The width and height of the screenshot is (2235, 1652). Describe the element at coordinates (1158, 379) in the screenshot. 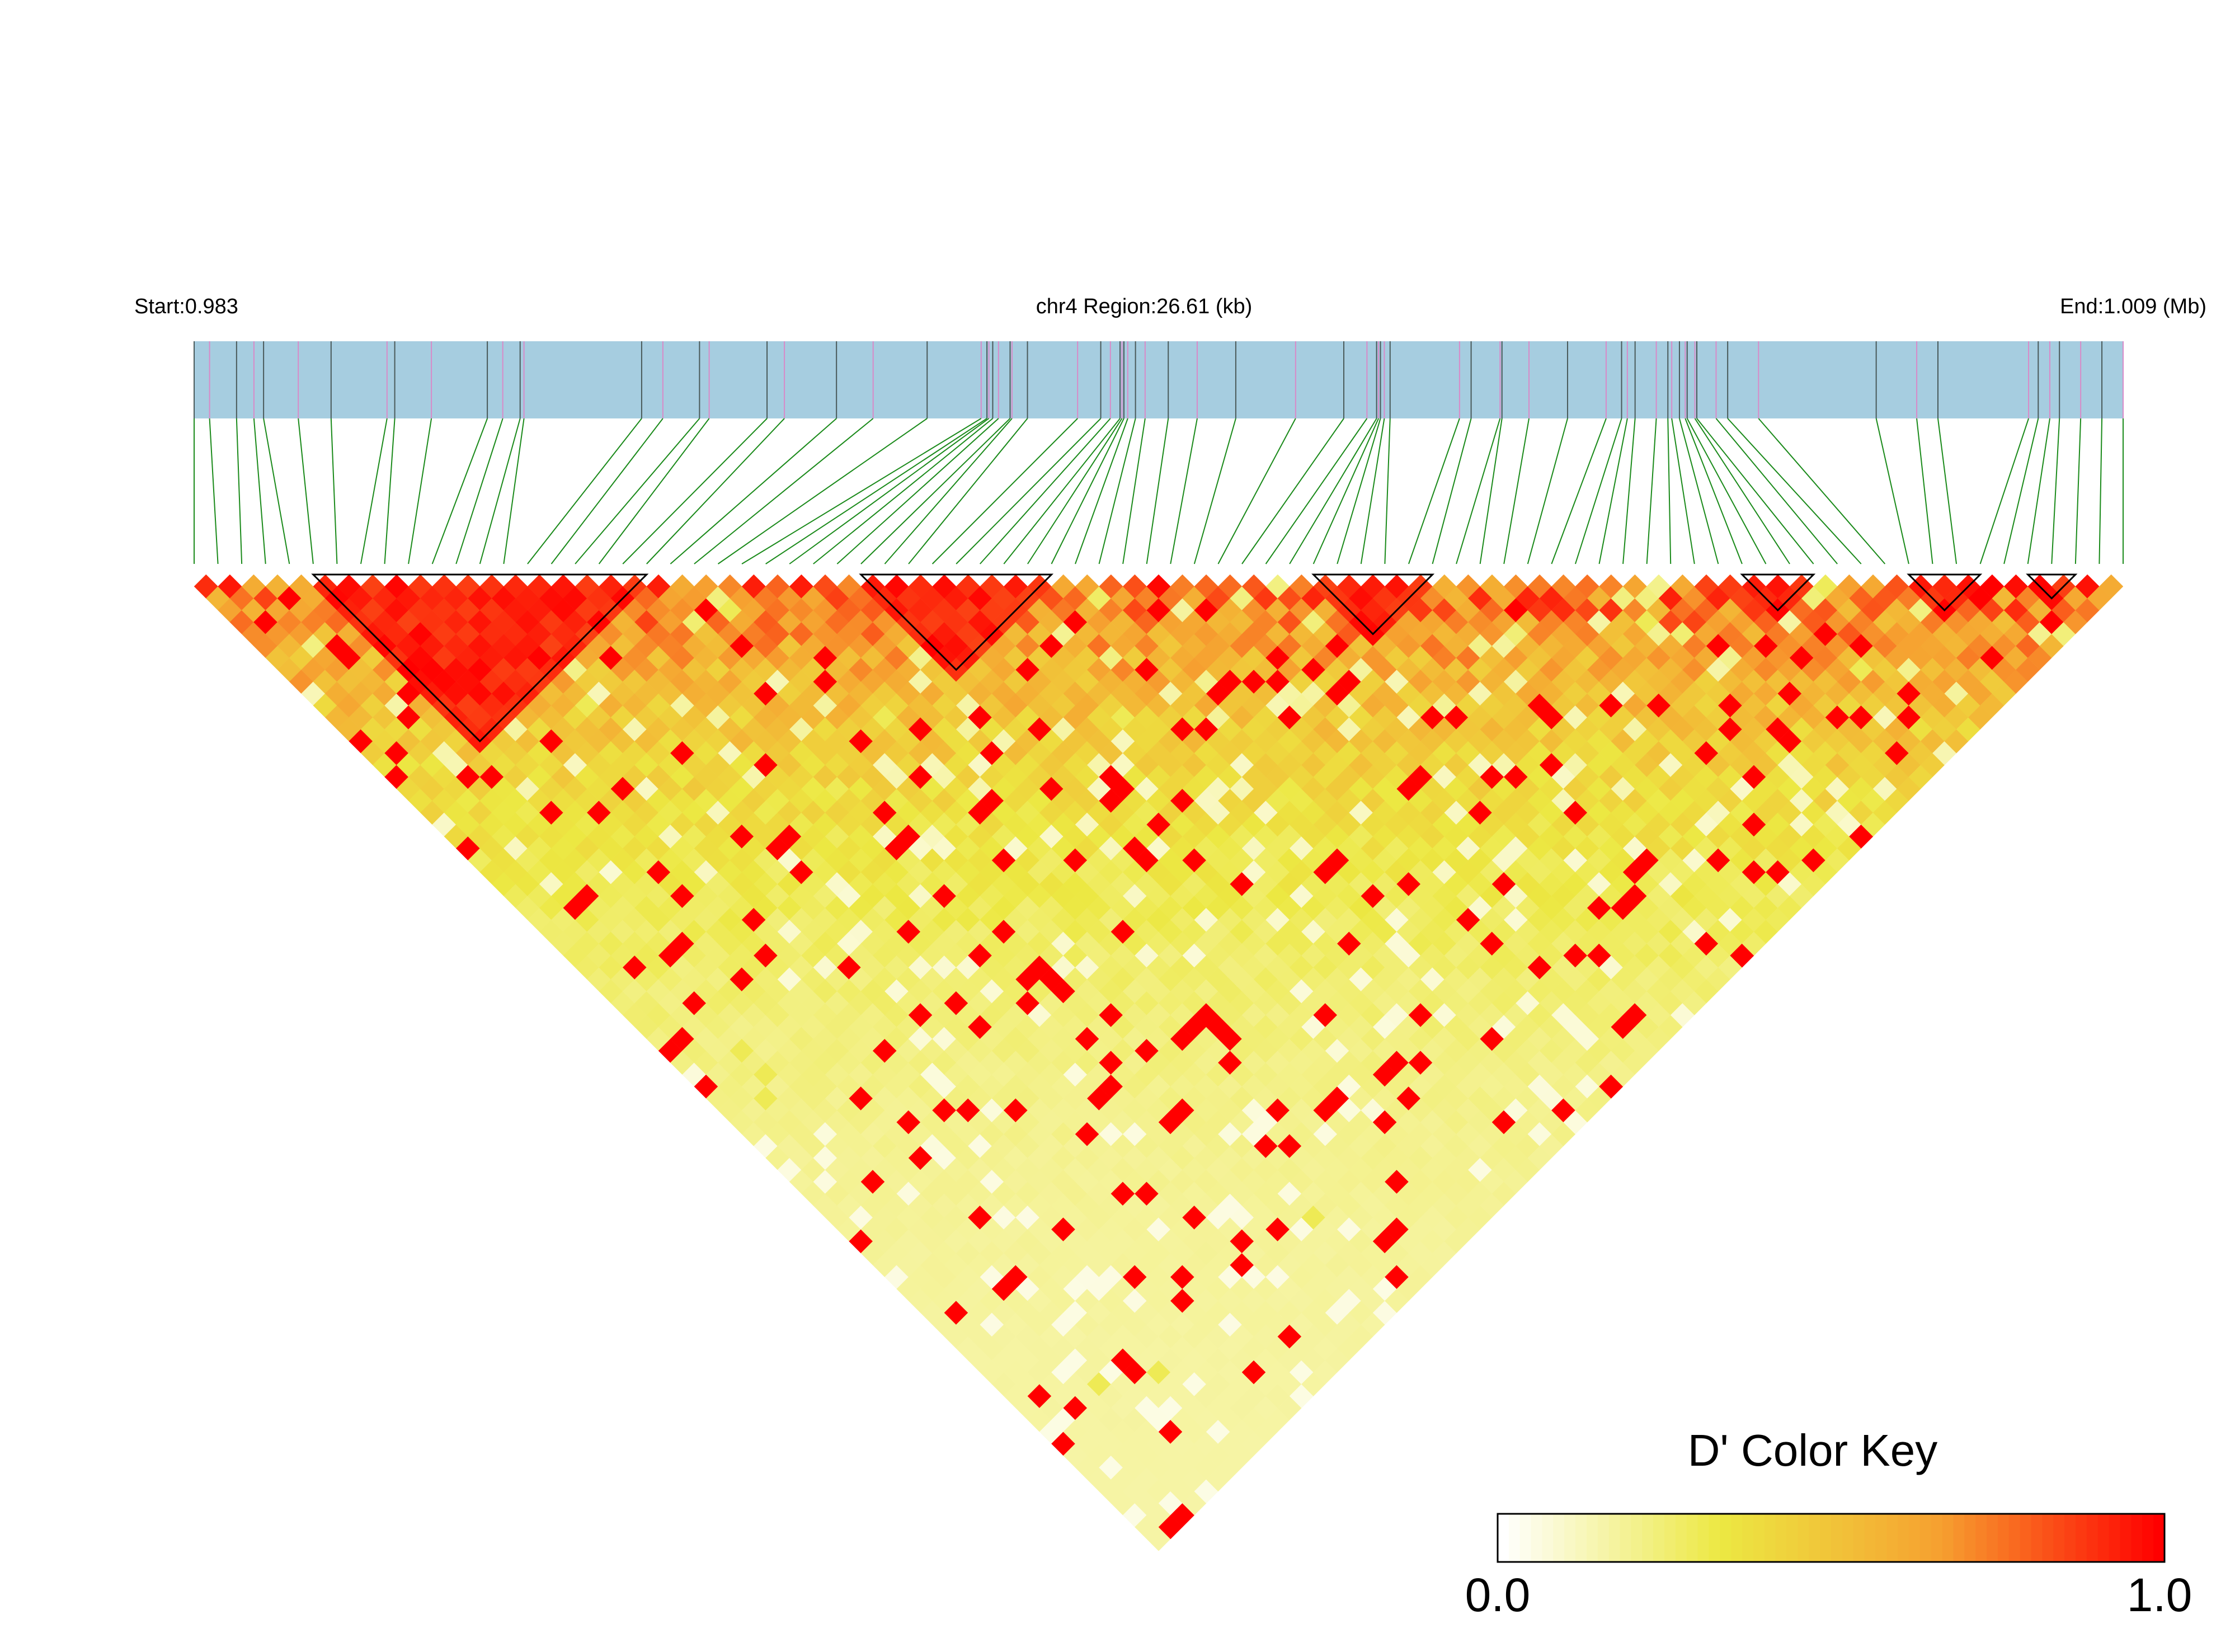

I see `chromosome-band-rect` at that location.